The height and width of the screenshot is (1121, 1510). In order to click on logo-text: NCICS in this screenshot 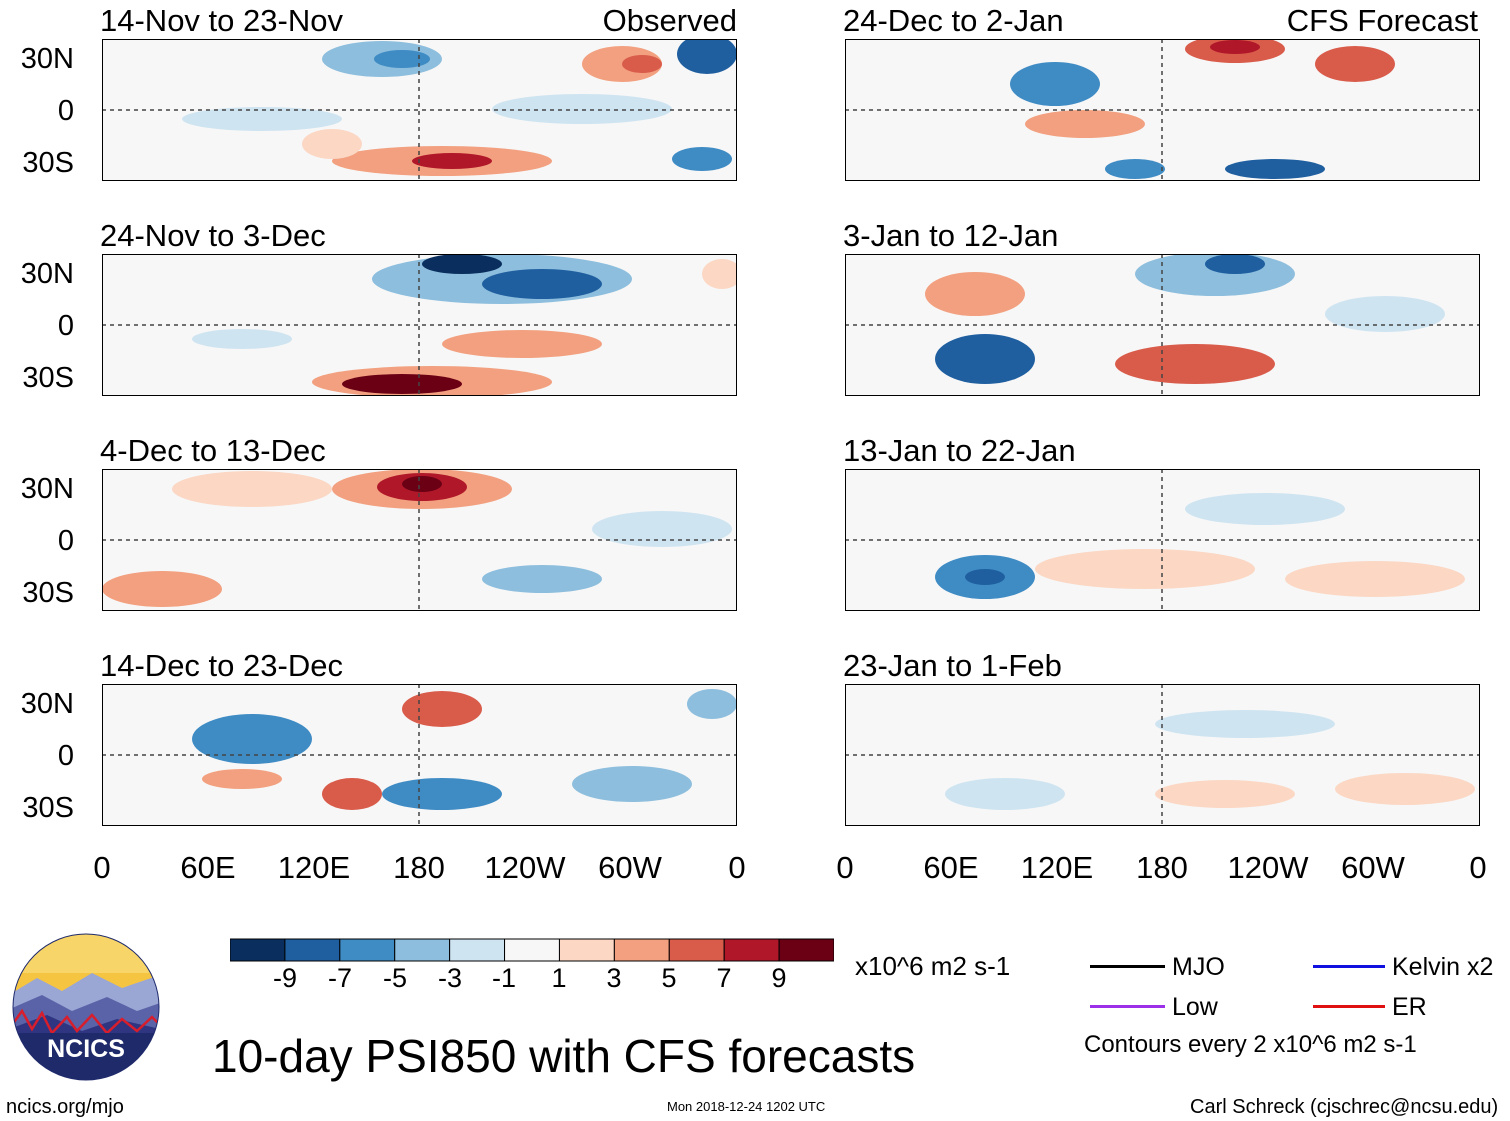, I will do `click(86, 1049)`.